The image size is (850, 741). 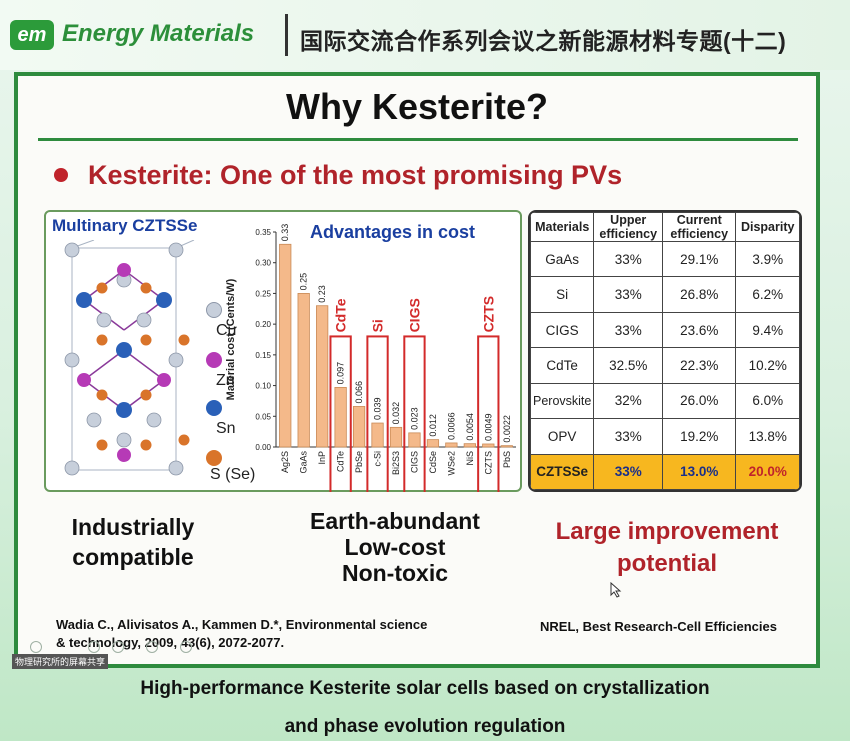 I want to click on table-cell: CdTe, so click(x=562, y=365).